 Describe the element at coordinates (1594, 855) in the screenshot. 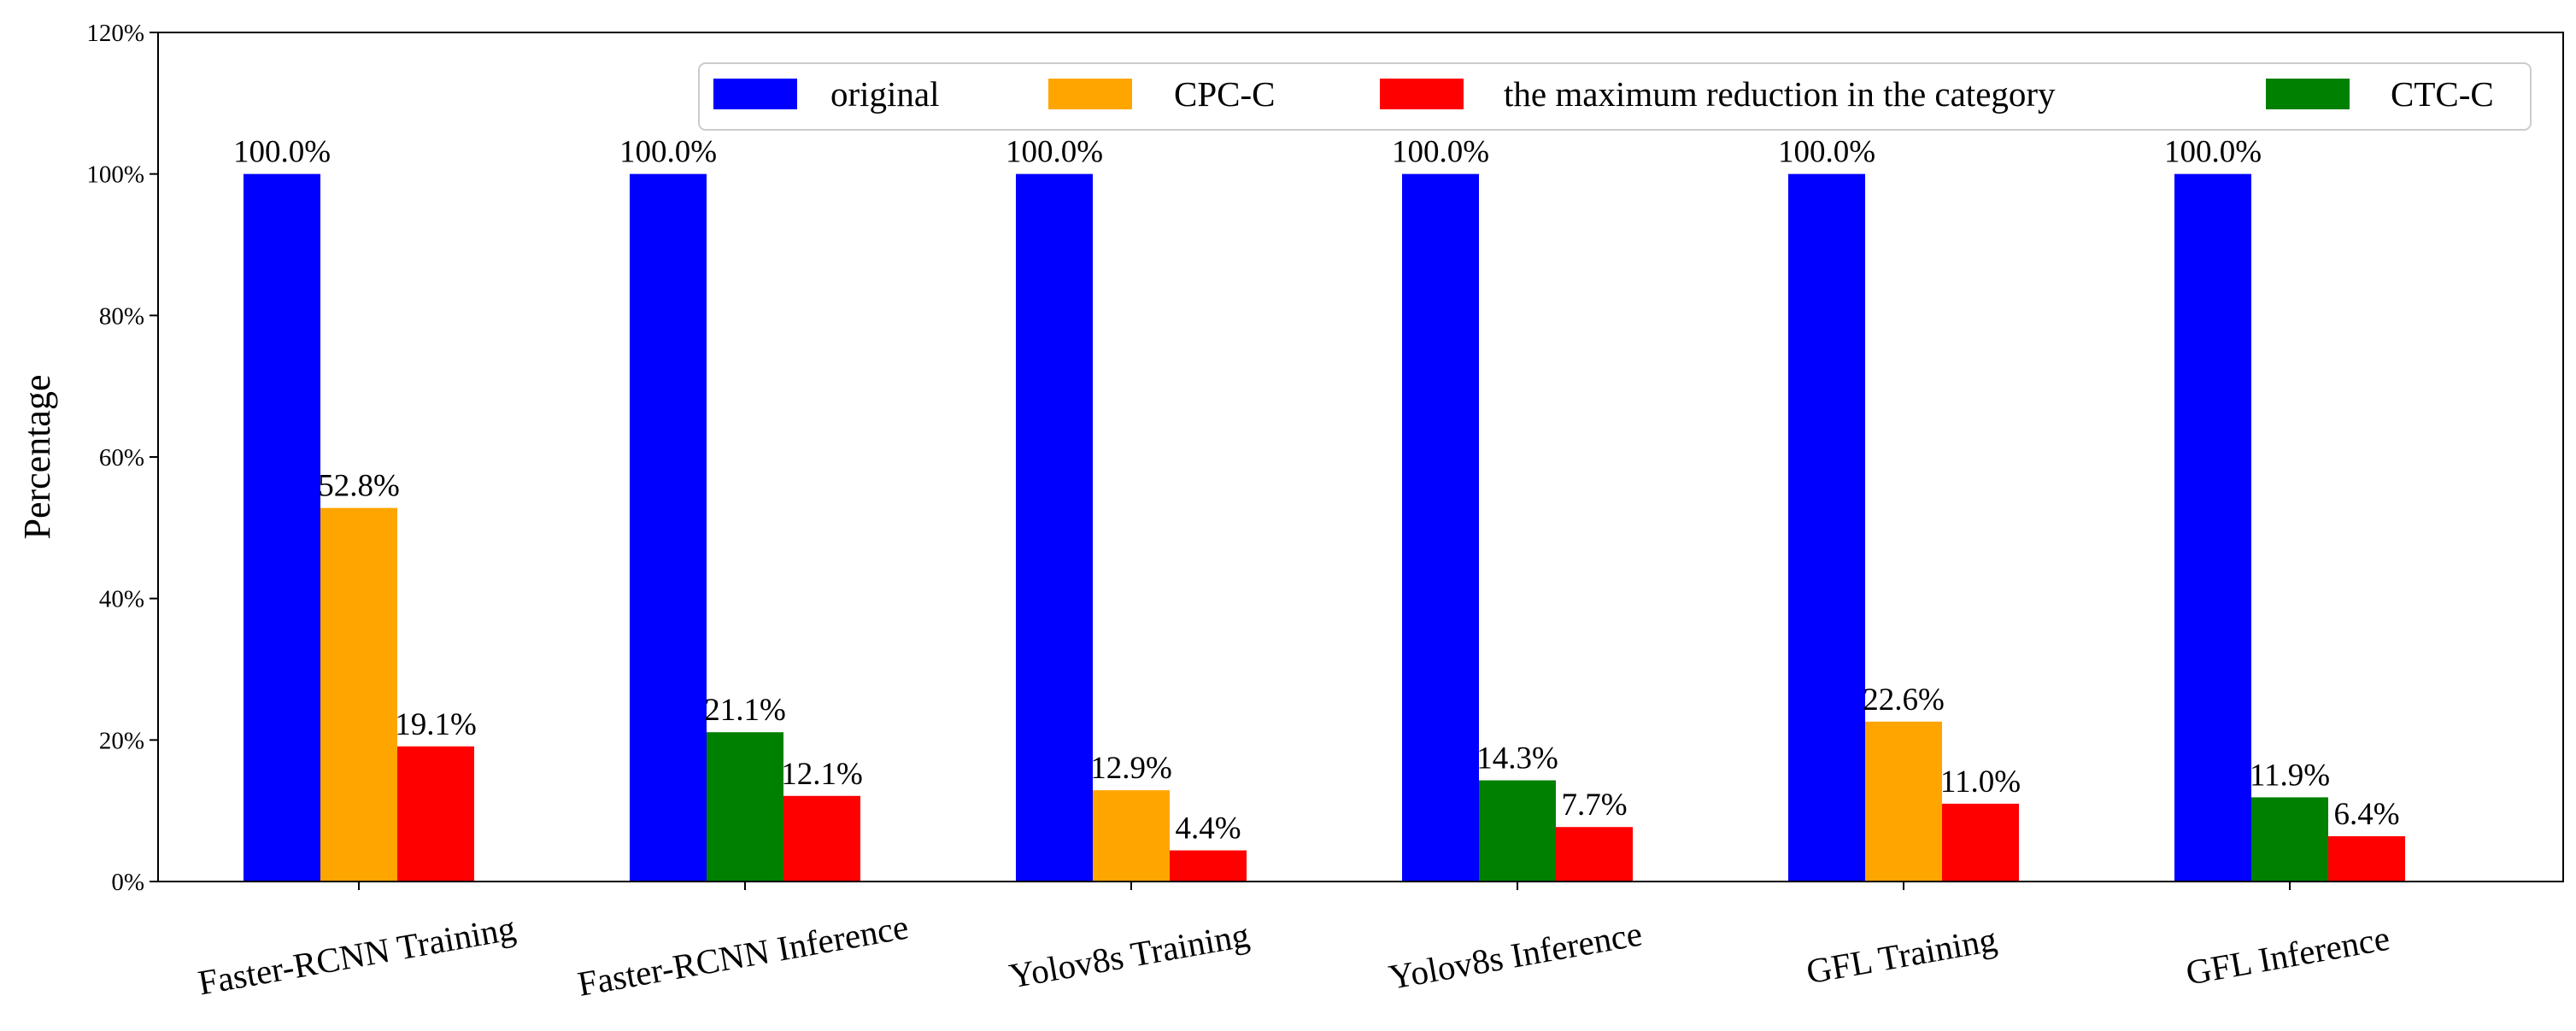

I see `bar-yolov8s-inference-the-maximum-reduction-in-the-category` at that location.